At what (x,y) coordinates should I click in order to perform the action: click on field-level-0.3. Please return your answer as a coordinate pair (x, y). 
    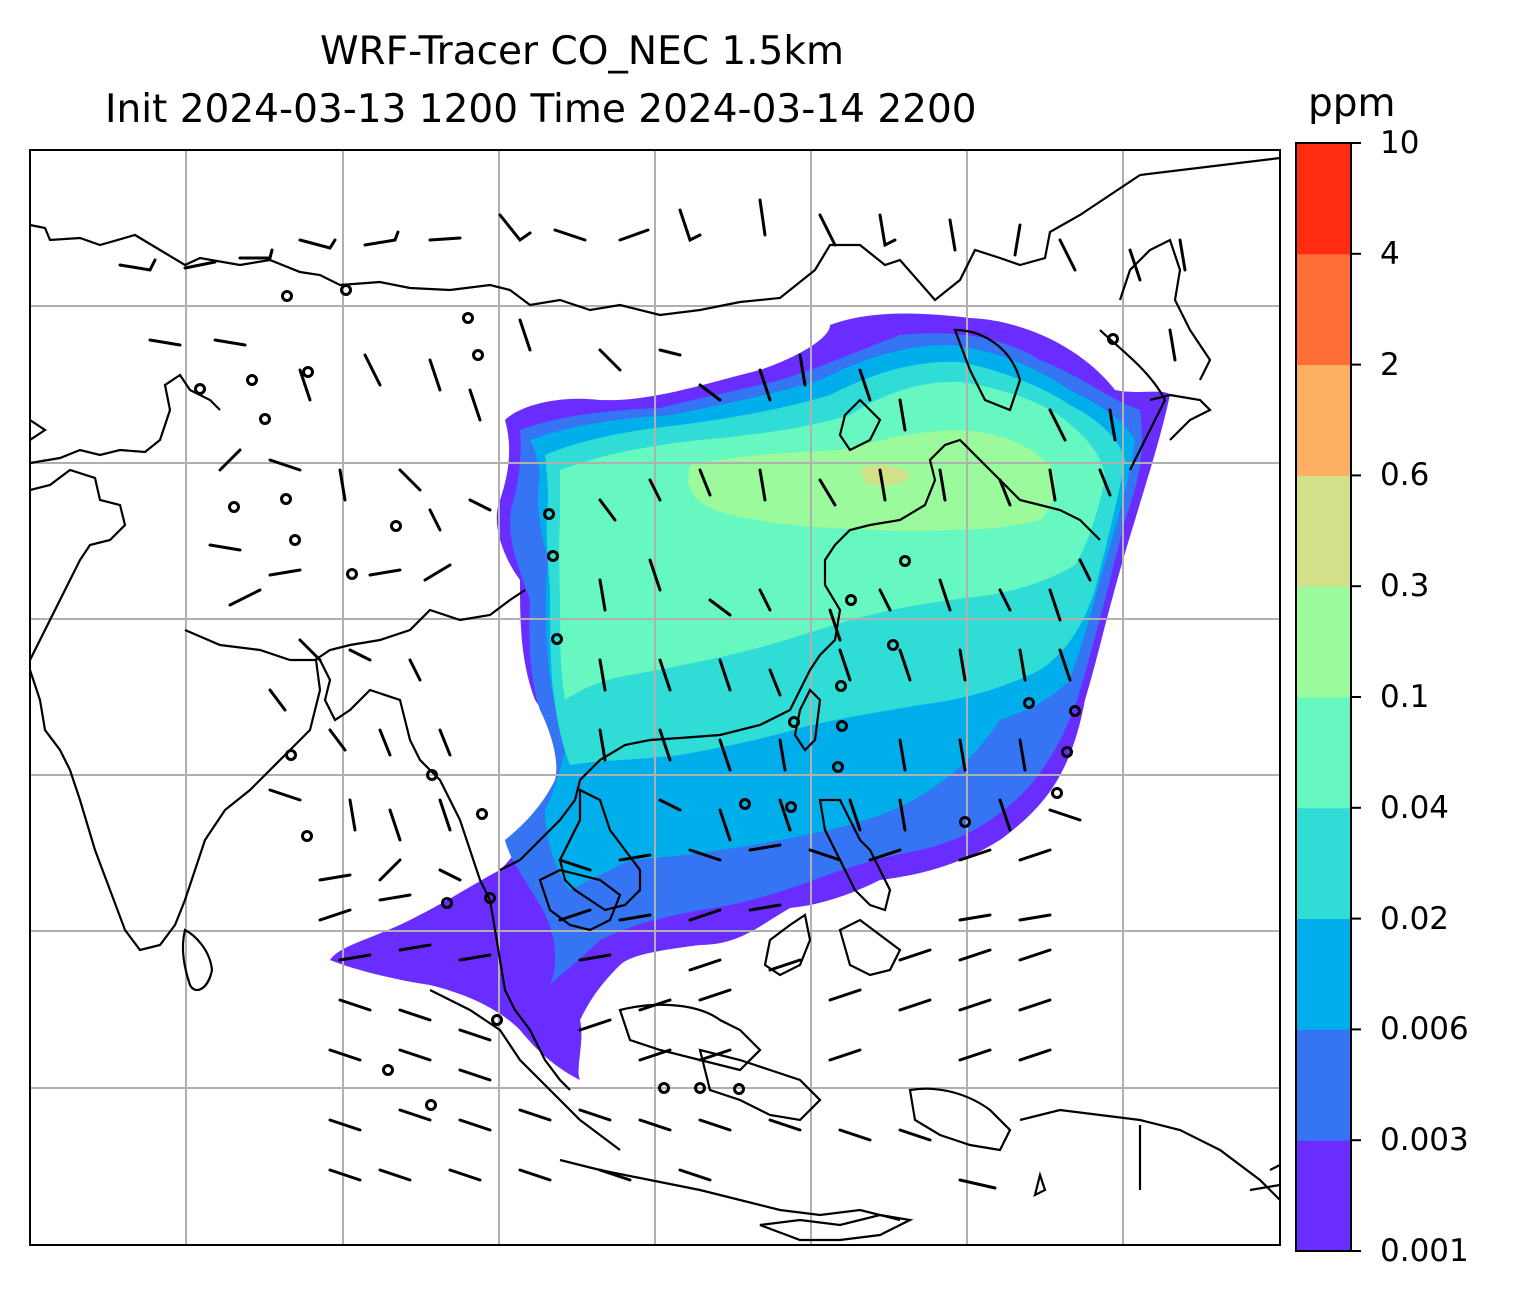
    Looking at the image, I should click on (885, 475).